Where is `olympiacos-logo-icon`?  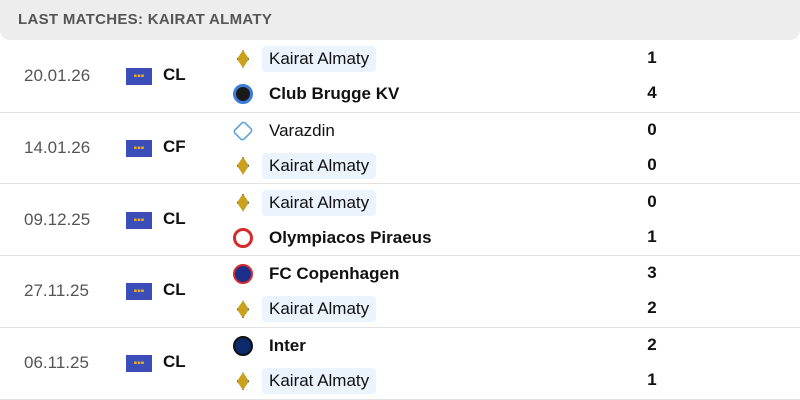
olympiacos-logo-icon is located at coordinates (243, 238).